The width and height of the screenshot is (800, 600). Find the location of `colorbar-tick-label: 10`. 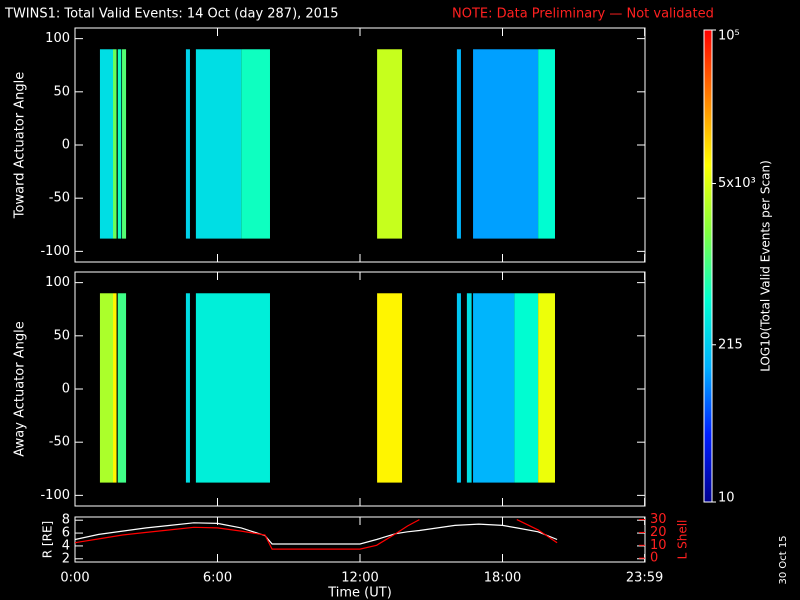

colorbar-tick-label: 10 is located at coordinates (726, 498).